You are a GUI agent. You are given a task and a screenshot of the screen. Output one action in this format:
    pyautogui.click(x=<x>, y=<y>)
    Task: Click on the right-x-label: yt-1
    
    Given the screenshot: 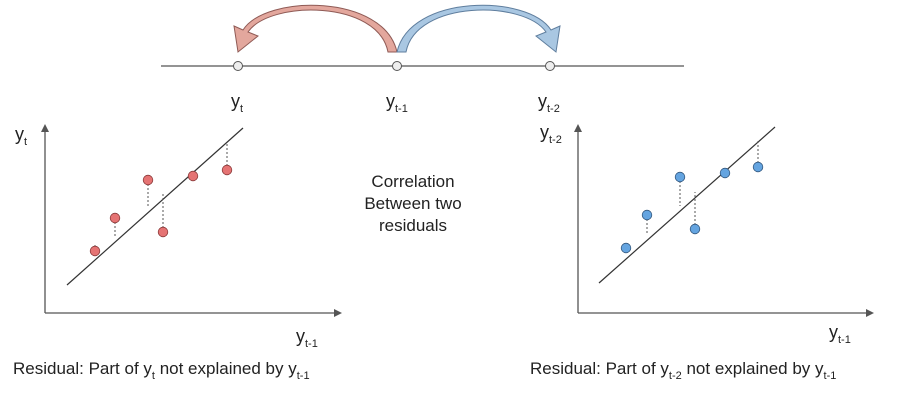 What is the action you would take?
    pyautogui.click(x=840, y=334)
    